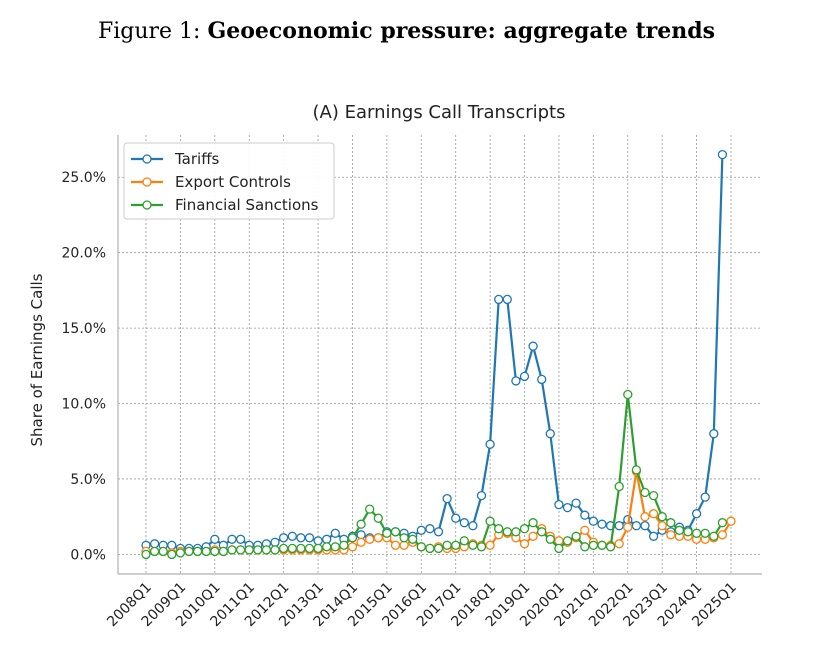 This screenshot has height=664, width=813. Describe the element at coordinates (84, 254) in the screenshot. I see `y-tick-label: 20.0%` at that location.